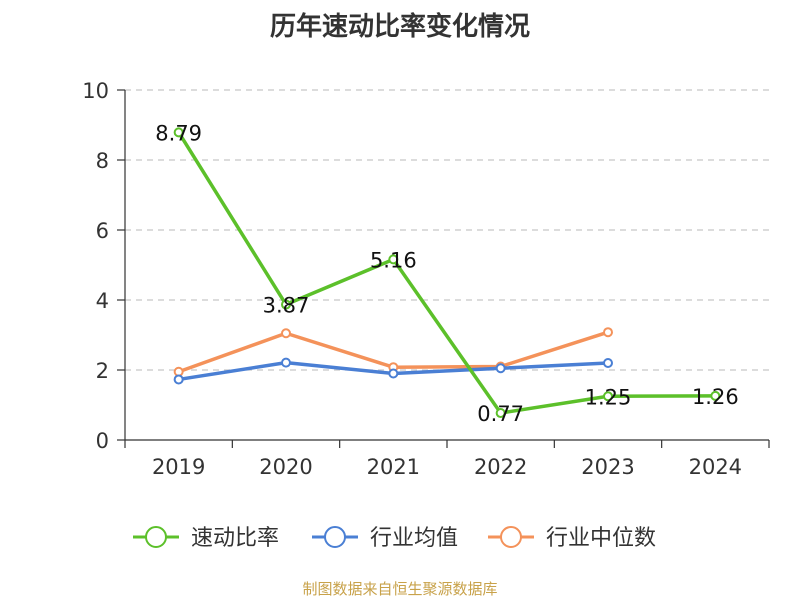 Image resolution: width=800 pixels, height=600 pixels. What do you see at coordinates (102, 371) in the screenshot?
I see `y-tick-label: 2` at bounding box center [102, 371].